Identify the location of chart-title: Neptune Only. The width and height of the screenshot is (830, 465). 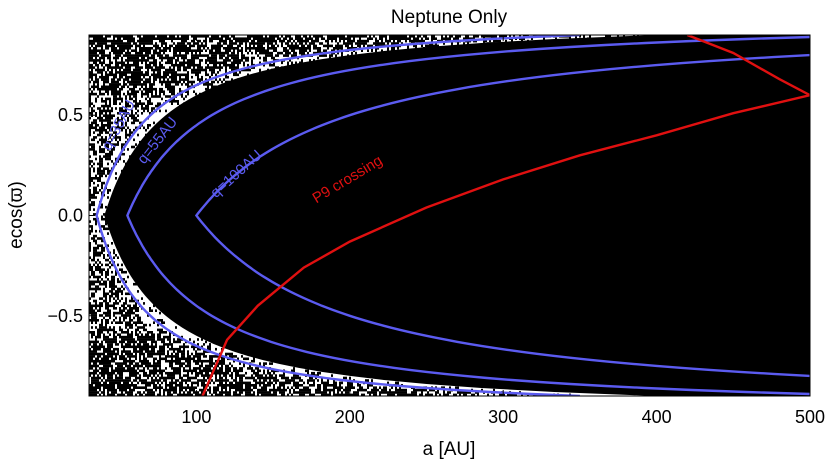
(449, 17).